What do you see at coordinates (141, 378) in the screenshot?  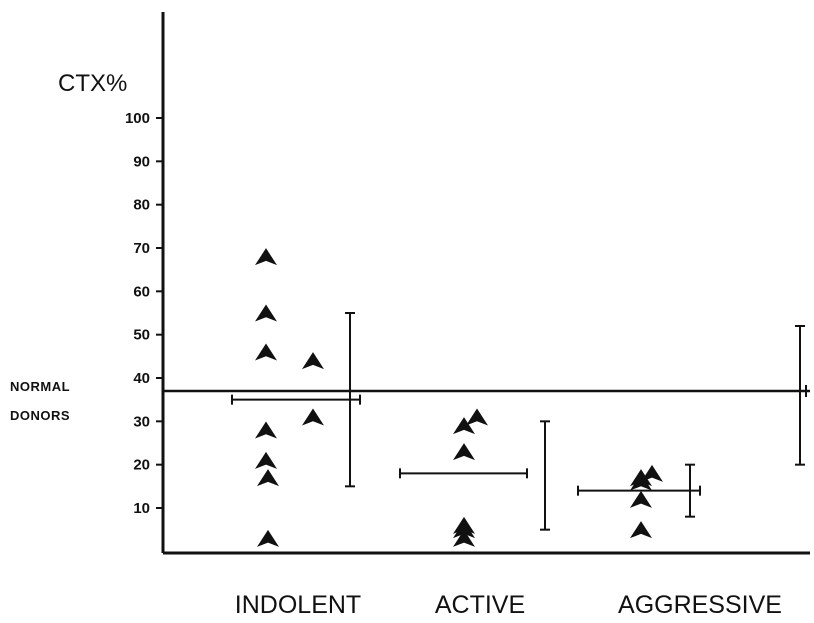 I see `y-tick-label: 40` at bounding box center [141, 378].